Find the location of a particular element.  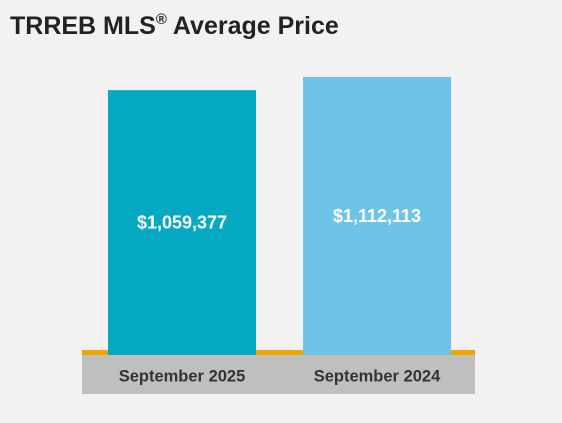

bar-value-label-1: $1,059,377 is located at coordinates (182, 223).